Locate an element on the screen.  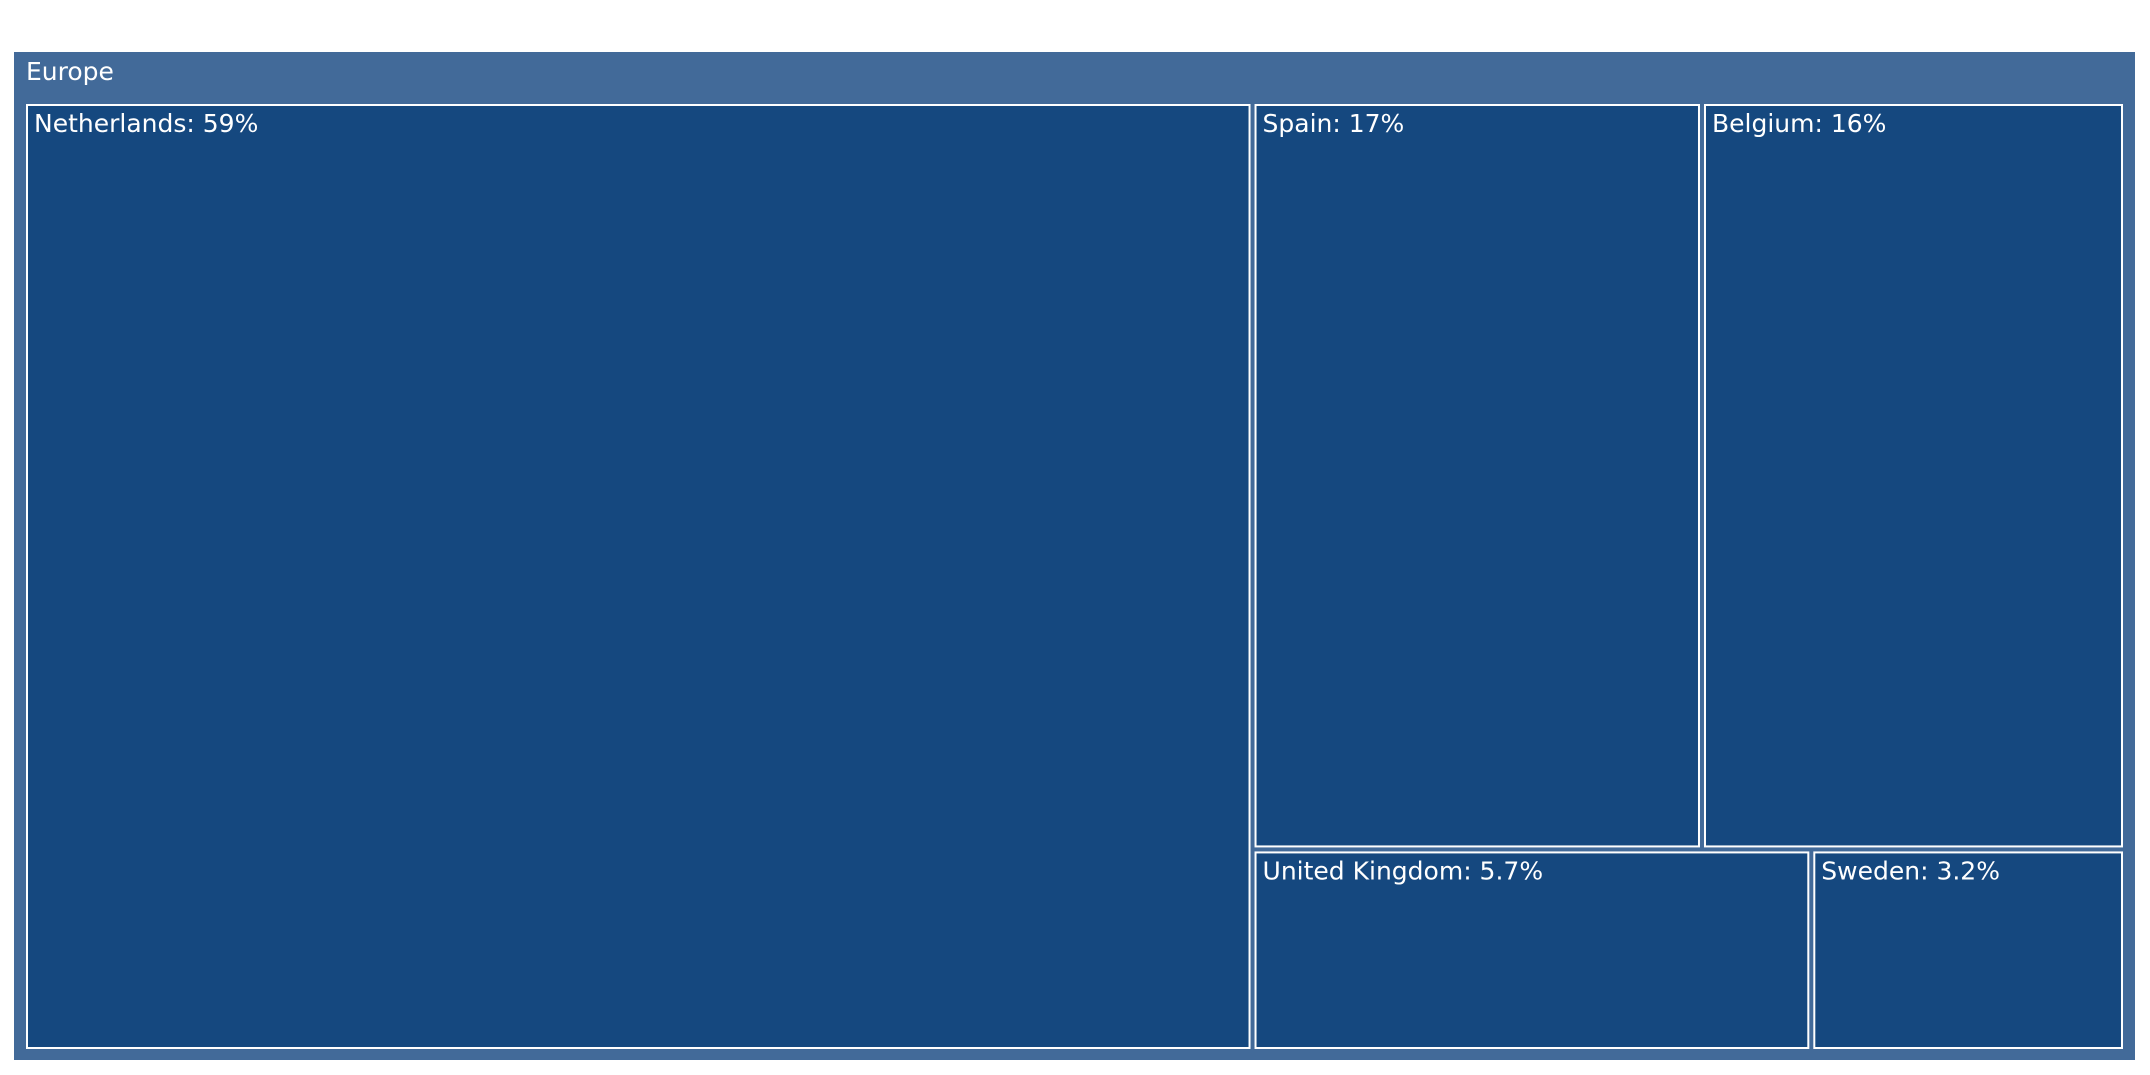
tile-label: United Kingdom: 5.7% is located at coordinates (1403, 870).